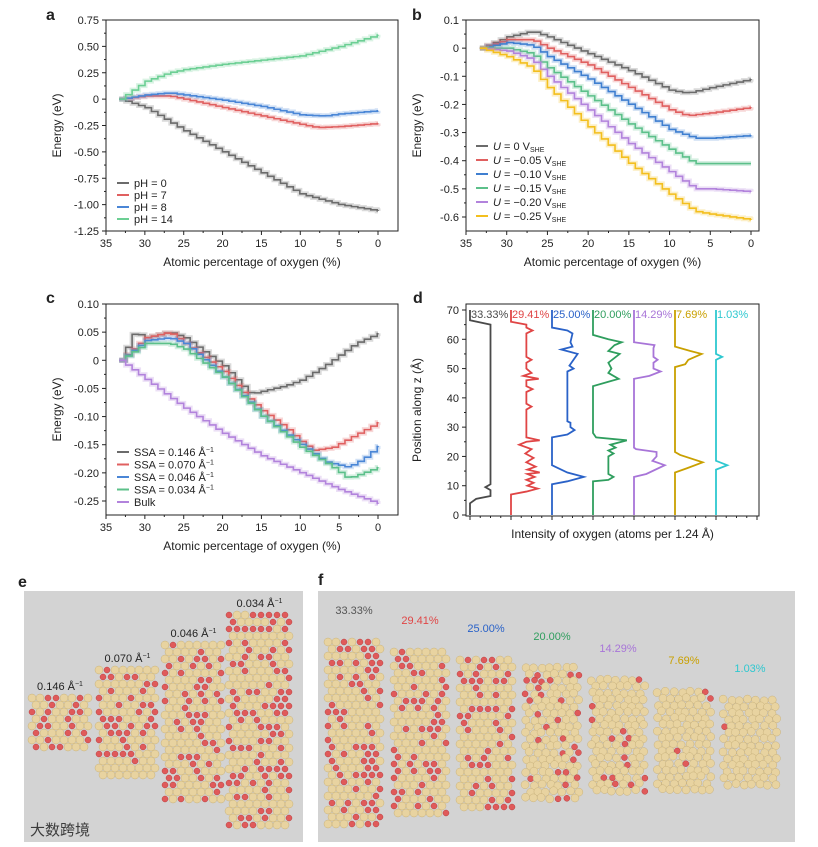 This screenshot has height=847, width=818. Describe the element at coordinates (88, 21) in the screenshot. I see `y-tick-label: 0.75` at that location.